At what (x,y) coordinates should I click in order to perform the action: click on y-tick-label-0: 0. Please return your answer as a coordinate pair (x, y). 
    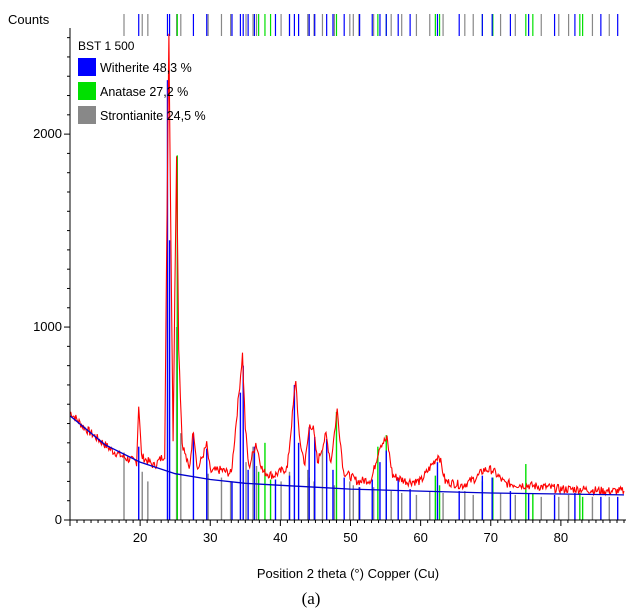
    Looking at the image, I should click on (58, 519).